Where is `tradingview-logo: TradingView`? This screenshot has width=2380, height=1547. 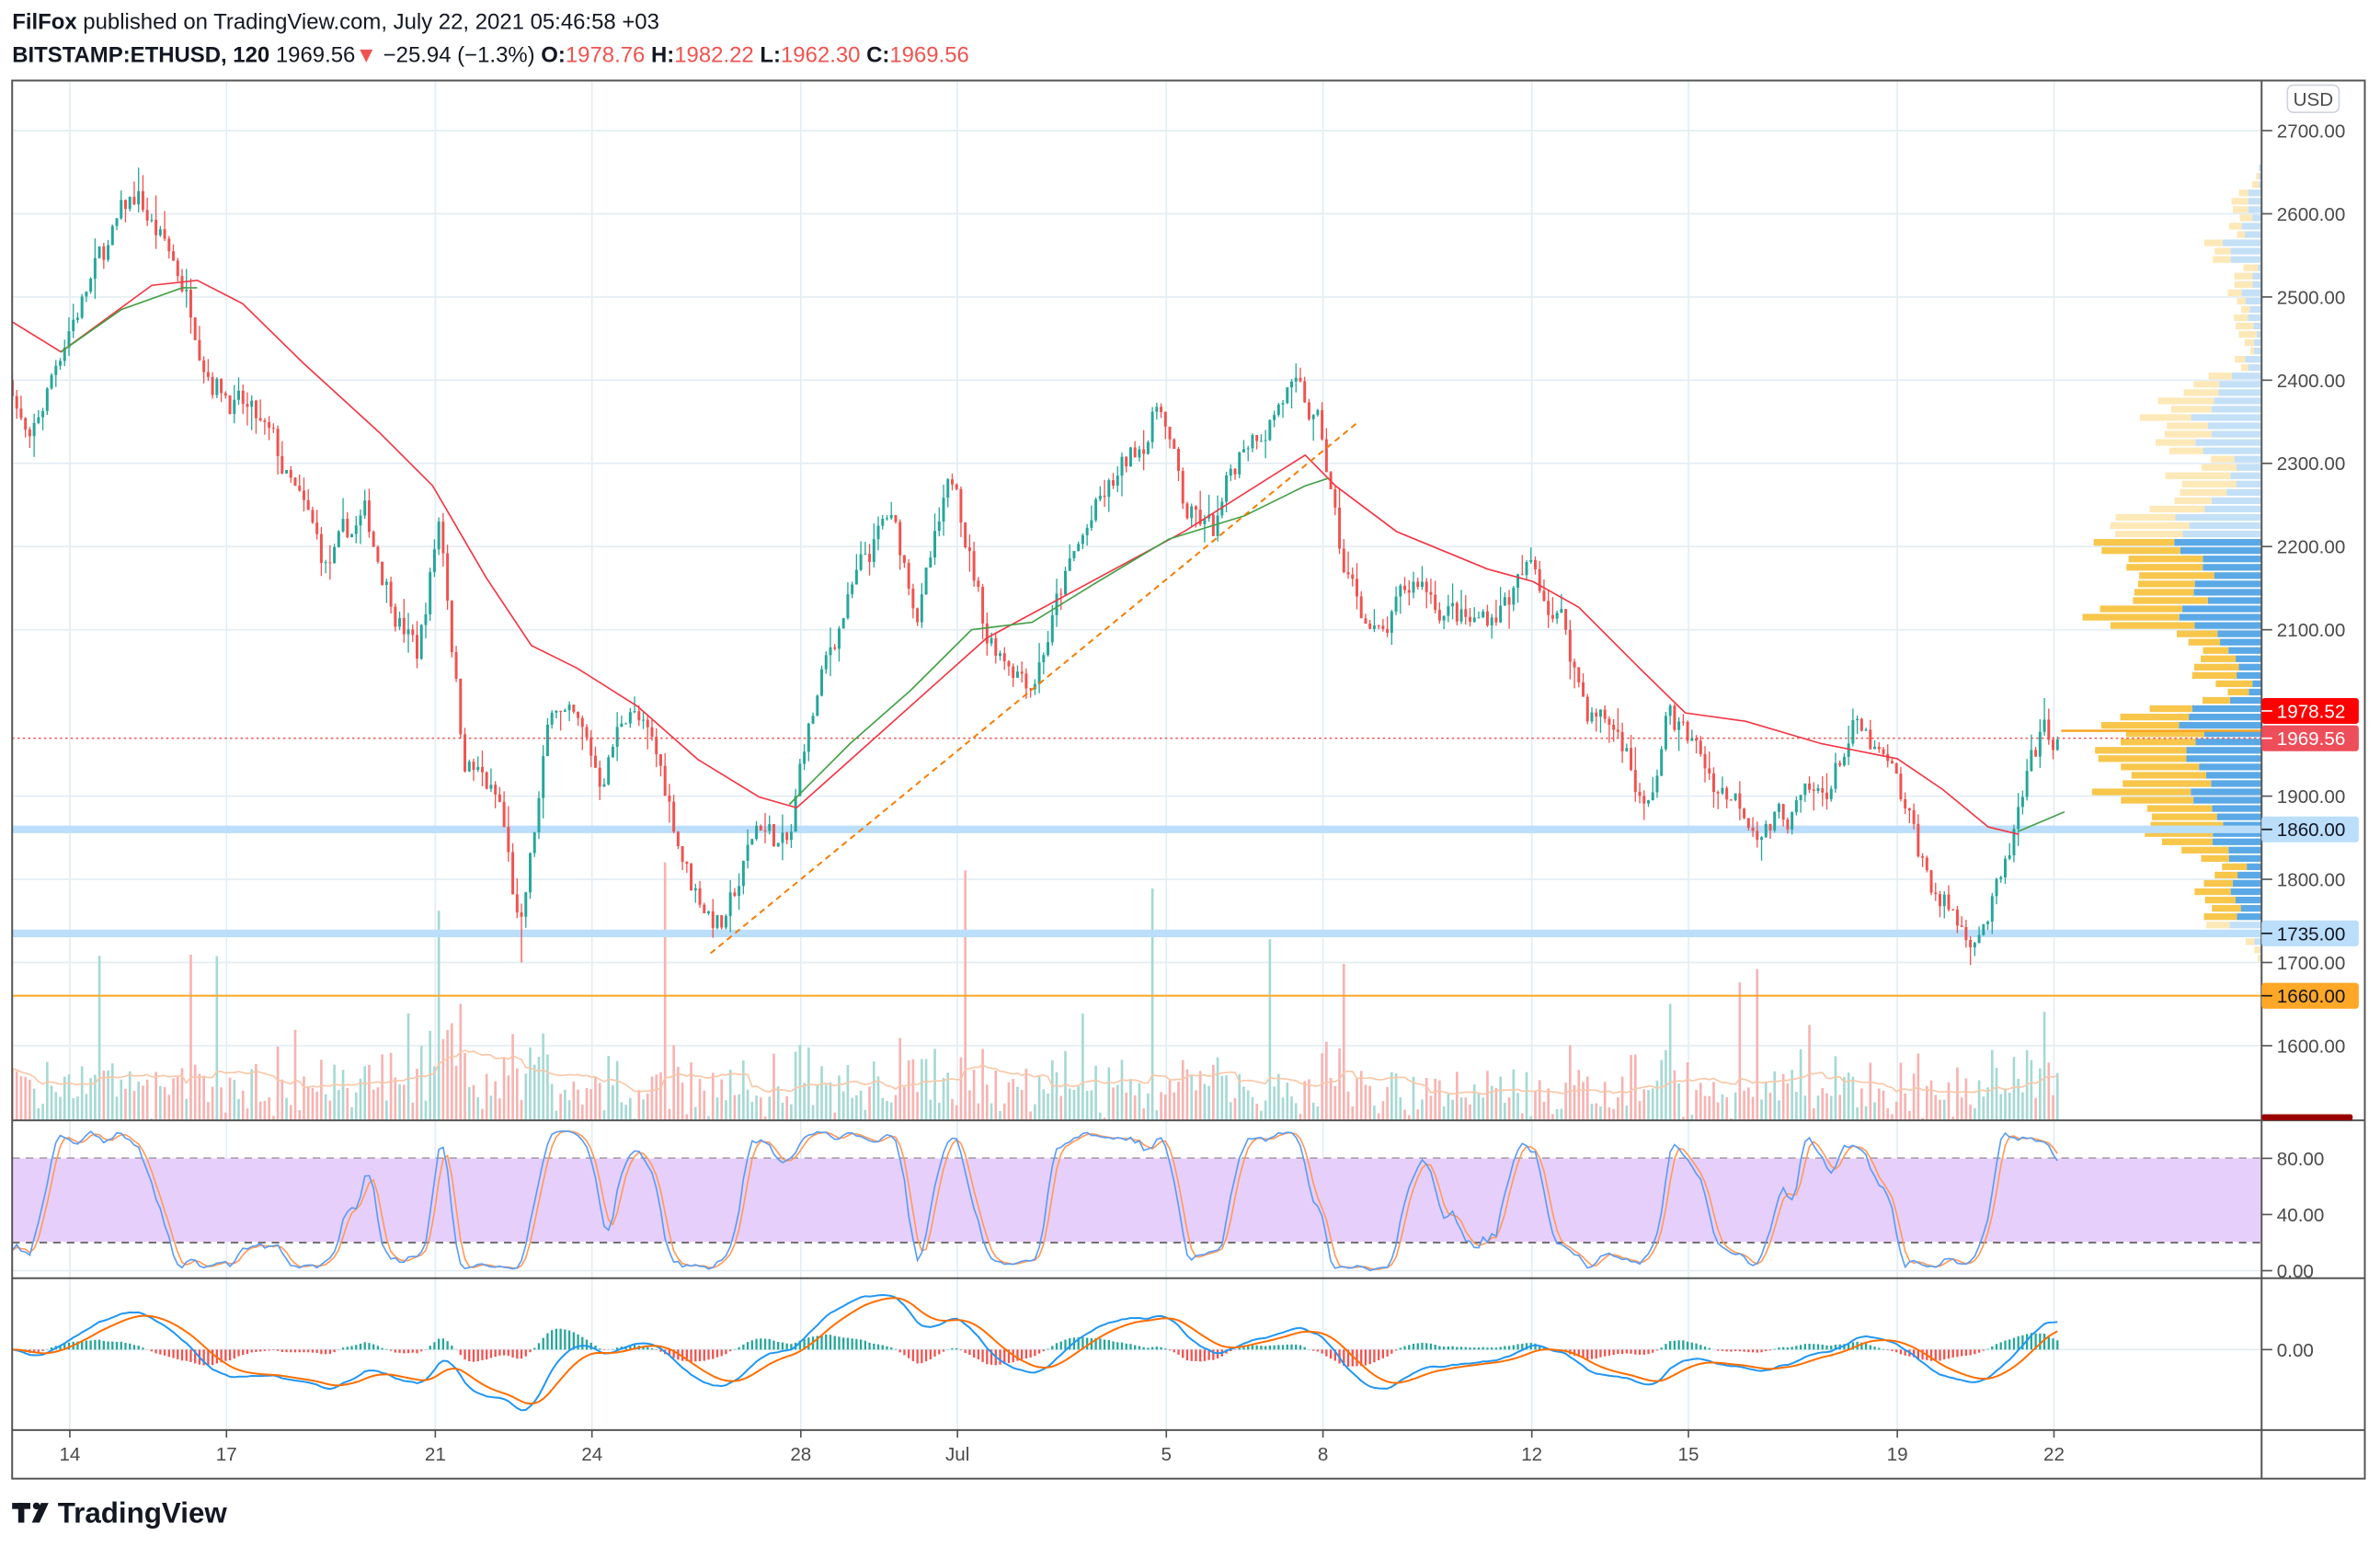
tradingview-logo: TradingView is located at coordinates (119, 1513).